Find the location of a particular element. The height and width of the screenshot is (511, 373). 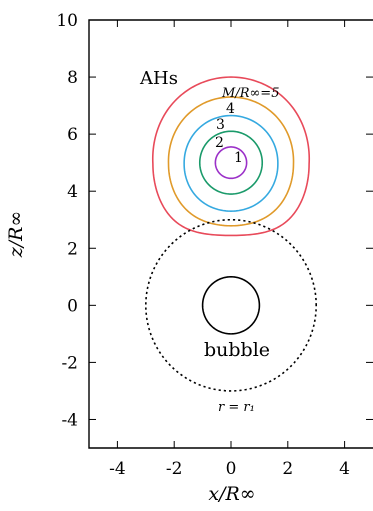

x-axis-title: x/R∞ is located at coordinates (231, 494).